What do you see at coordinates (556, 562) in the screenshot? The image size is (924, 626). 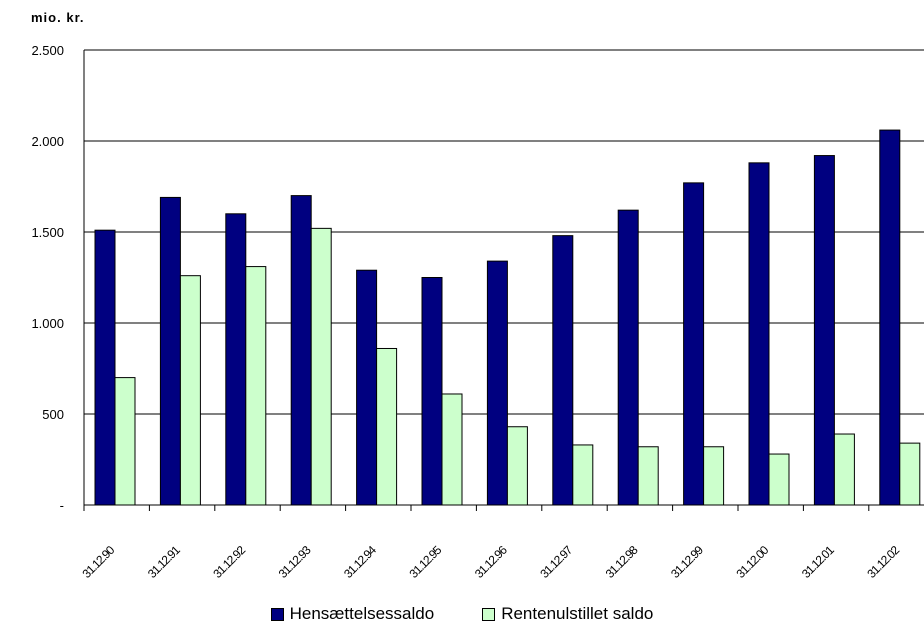 I see `x-tick-label: 31.12.97` at bounding box center [556, 562].